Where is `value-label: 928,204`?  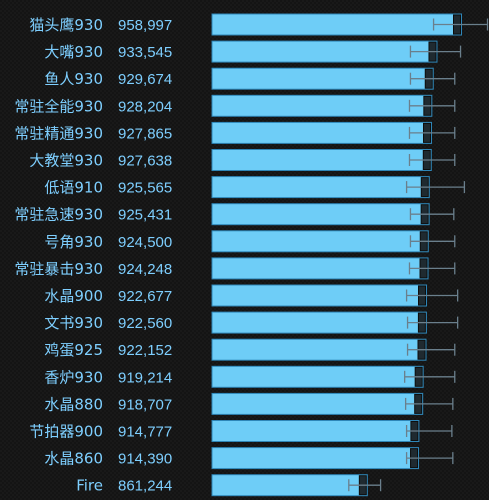 value-label: 928,204 is located at coordinates (145, 106).